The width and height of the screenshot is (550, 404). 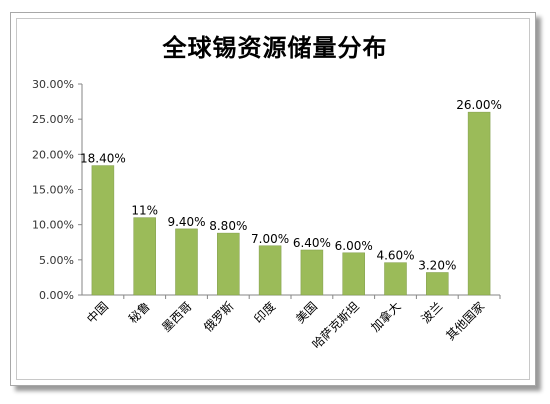 What do you see at coordinates (306, 312) in the screenshot?
I see `category-label: 美国` at bounding box center [306, 312].